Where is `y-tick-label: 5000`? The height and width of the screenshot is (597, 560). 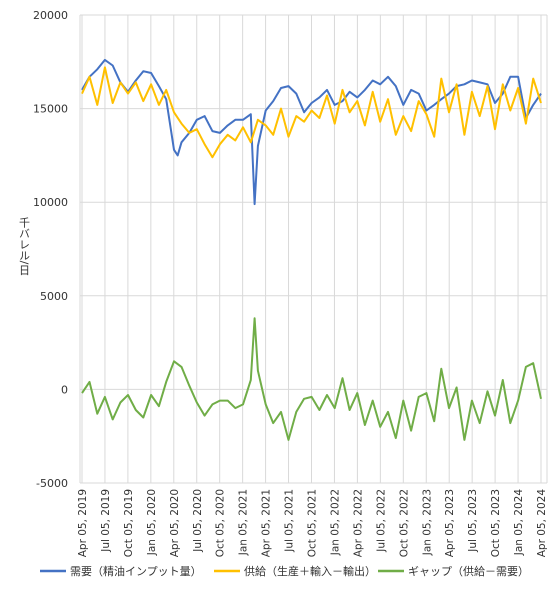
y-tick-label: 5000 is located at coordinates (54, 296).